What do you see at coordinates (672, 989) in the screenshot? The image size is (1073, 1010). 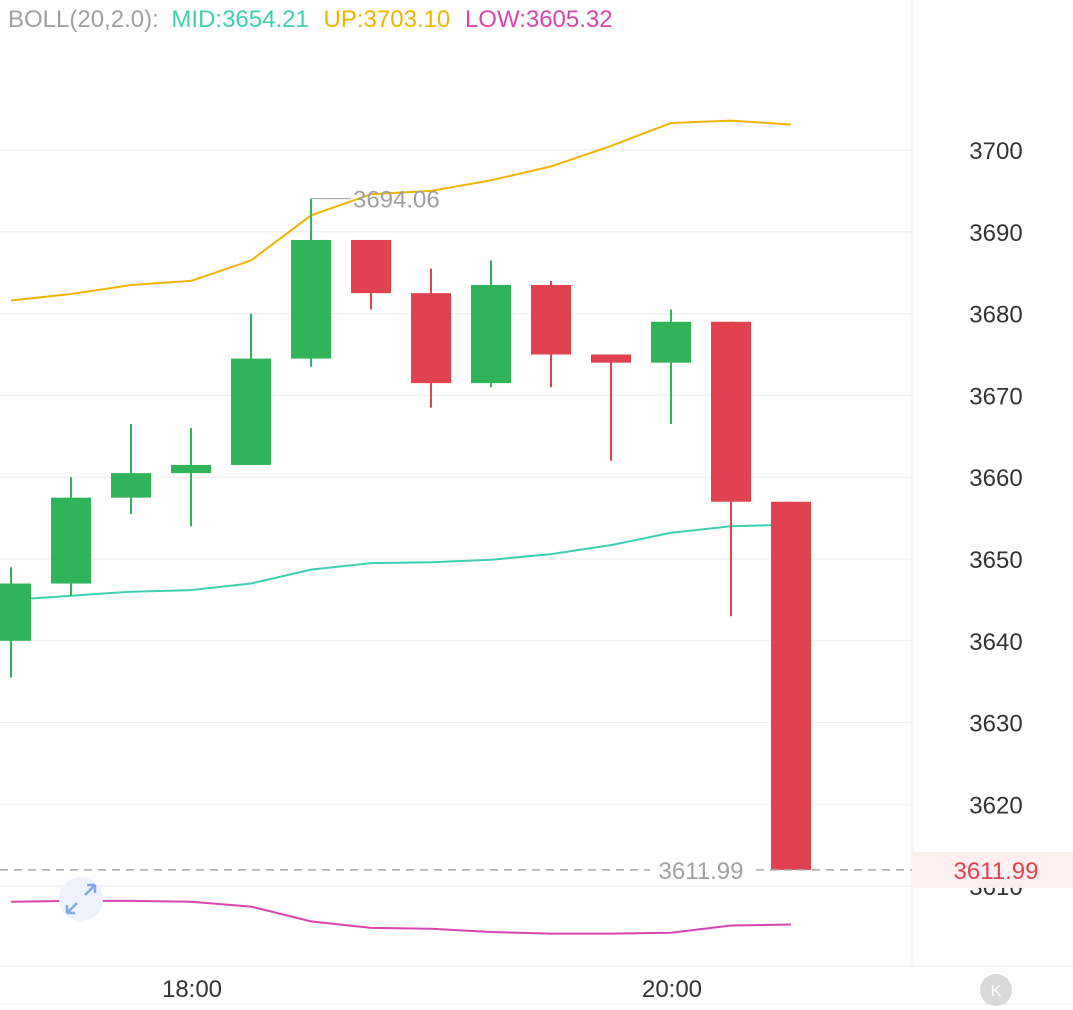 I see `x-tick-label: 20:00` at bounding box center [672, 989].